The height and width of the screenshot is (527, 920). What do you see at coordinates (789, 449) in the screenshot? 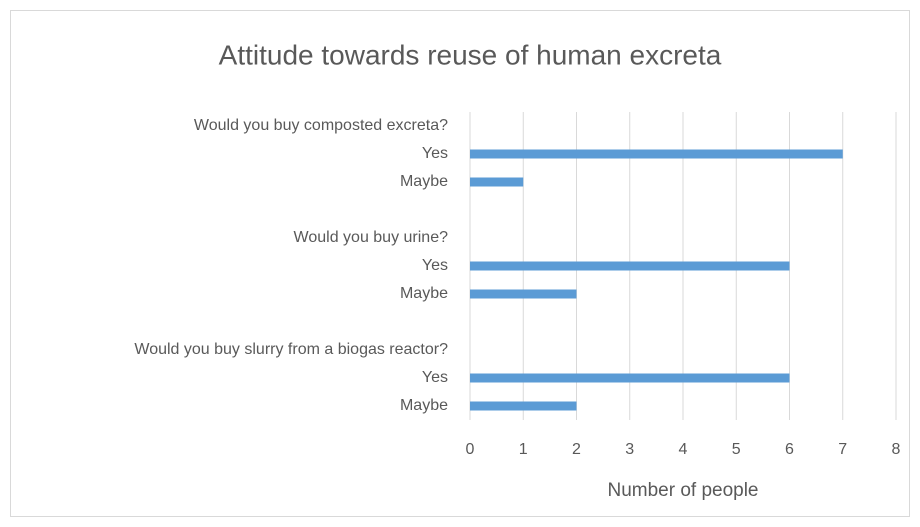
I see `x-tick-label: 6` at bounding box center [789, 449].